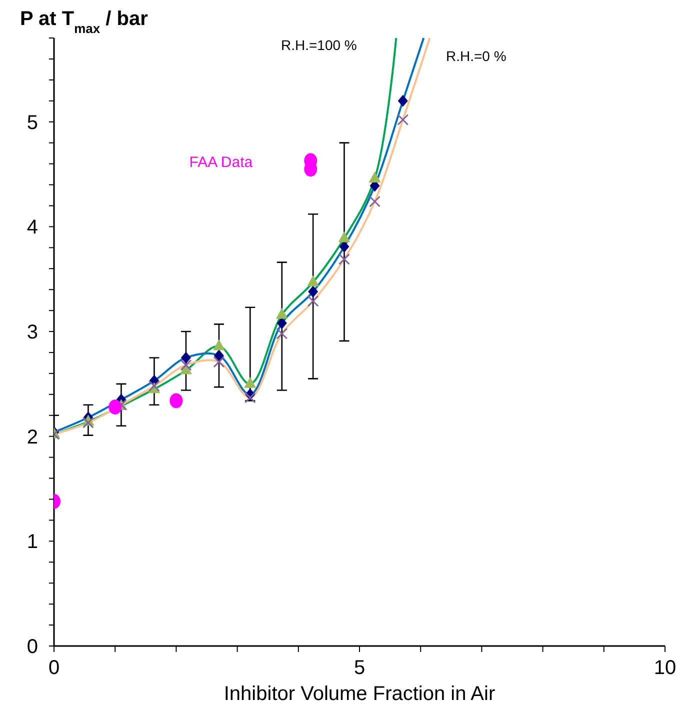 The image size is (677, 710). What do you see at coordinates (360, 694) in the screenshot?
I see `x-axis-title: Inhibitor Volume Fraction in Air` at bounding box center [360, 694].